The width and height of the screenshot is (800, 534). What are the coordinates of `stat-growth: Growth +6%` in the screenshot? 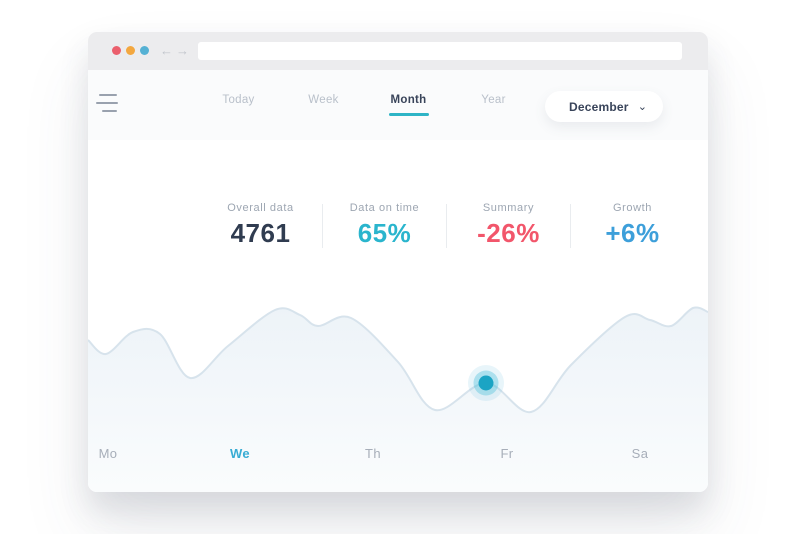 It's located at (632, 225).